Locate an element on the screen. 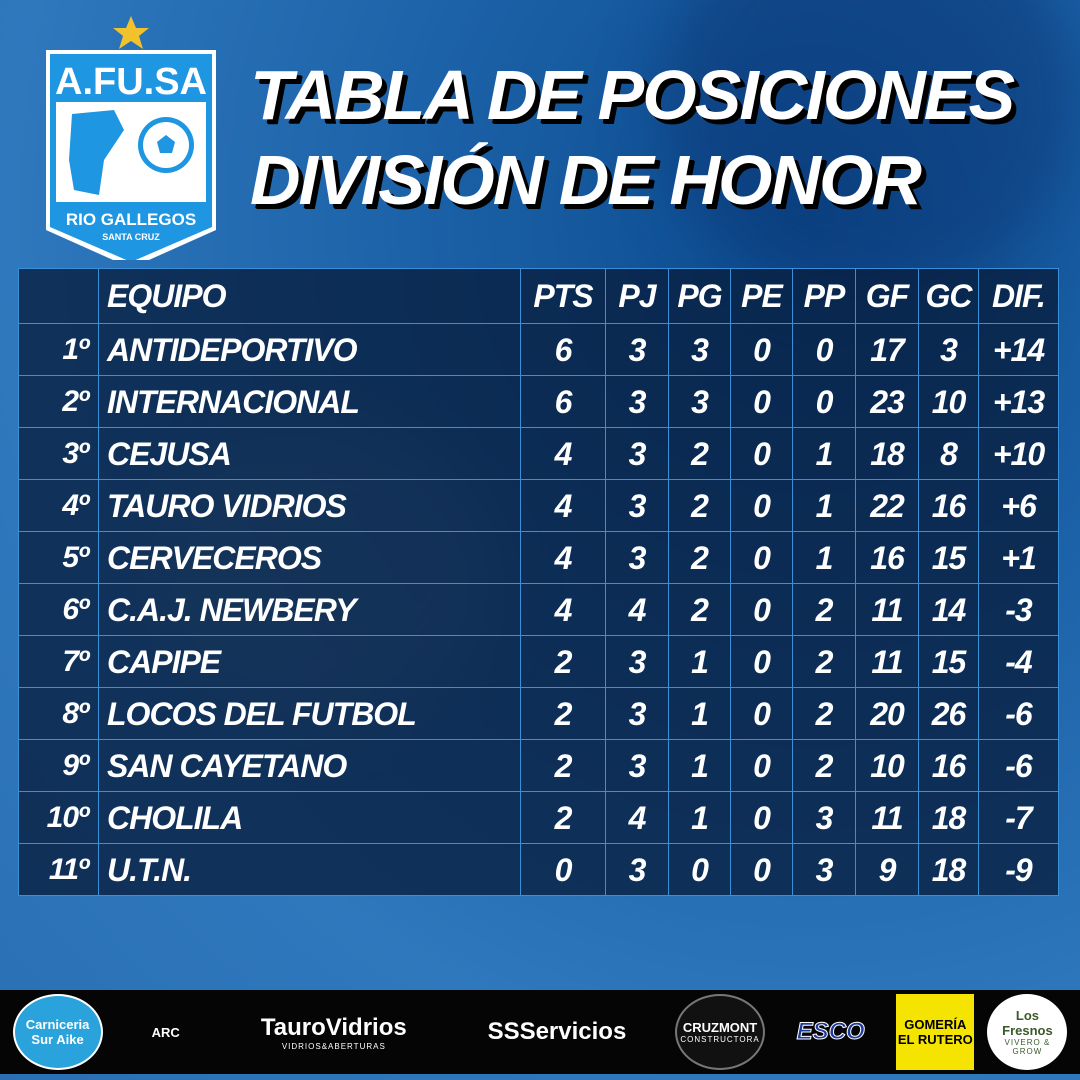 This screenshot has width=1080, height=1080. column-header: PG is located at coordinates (699, 296).